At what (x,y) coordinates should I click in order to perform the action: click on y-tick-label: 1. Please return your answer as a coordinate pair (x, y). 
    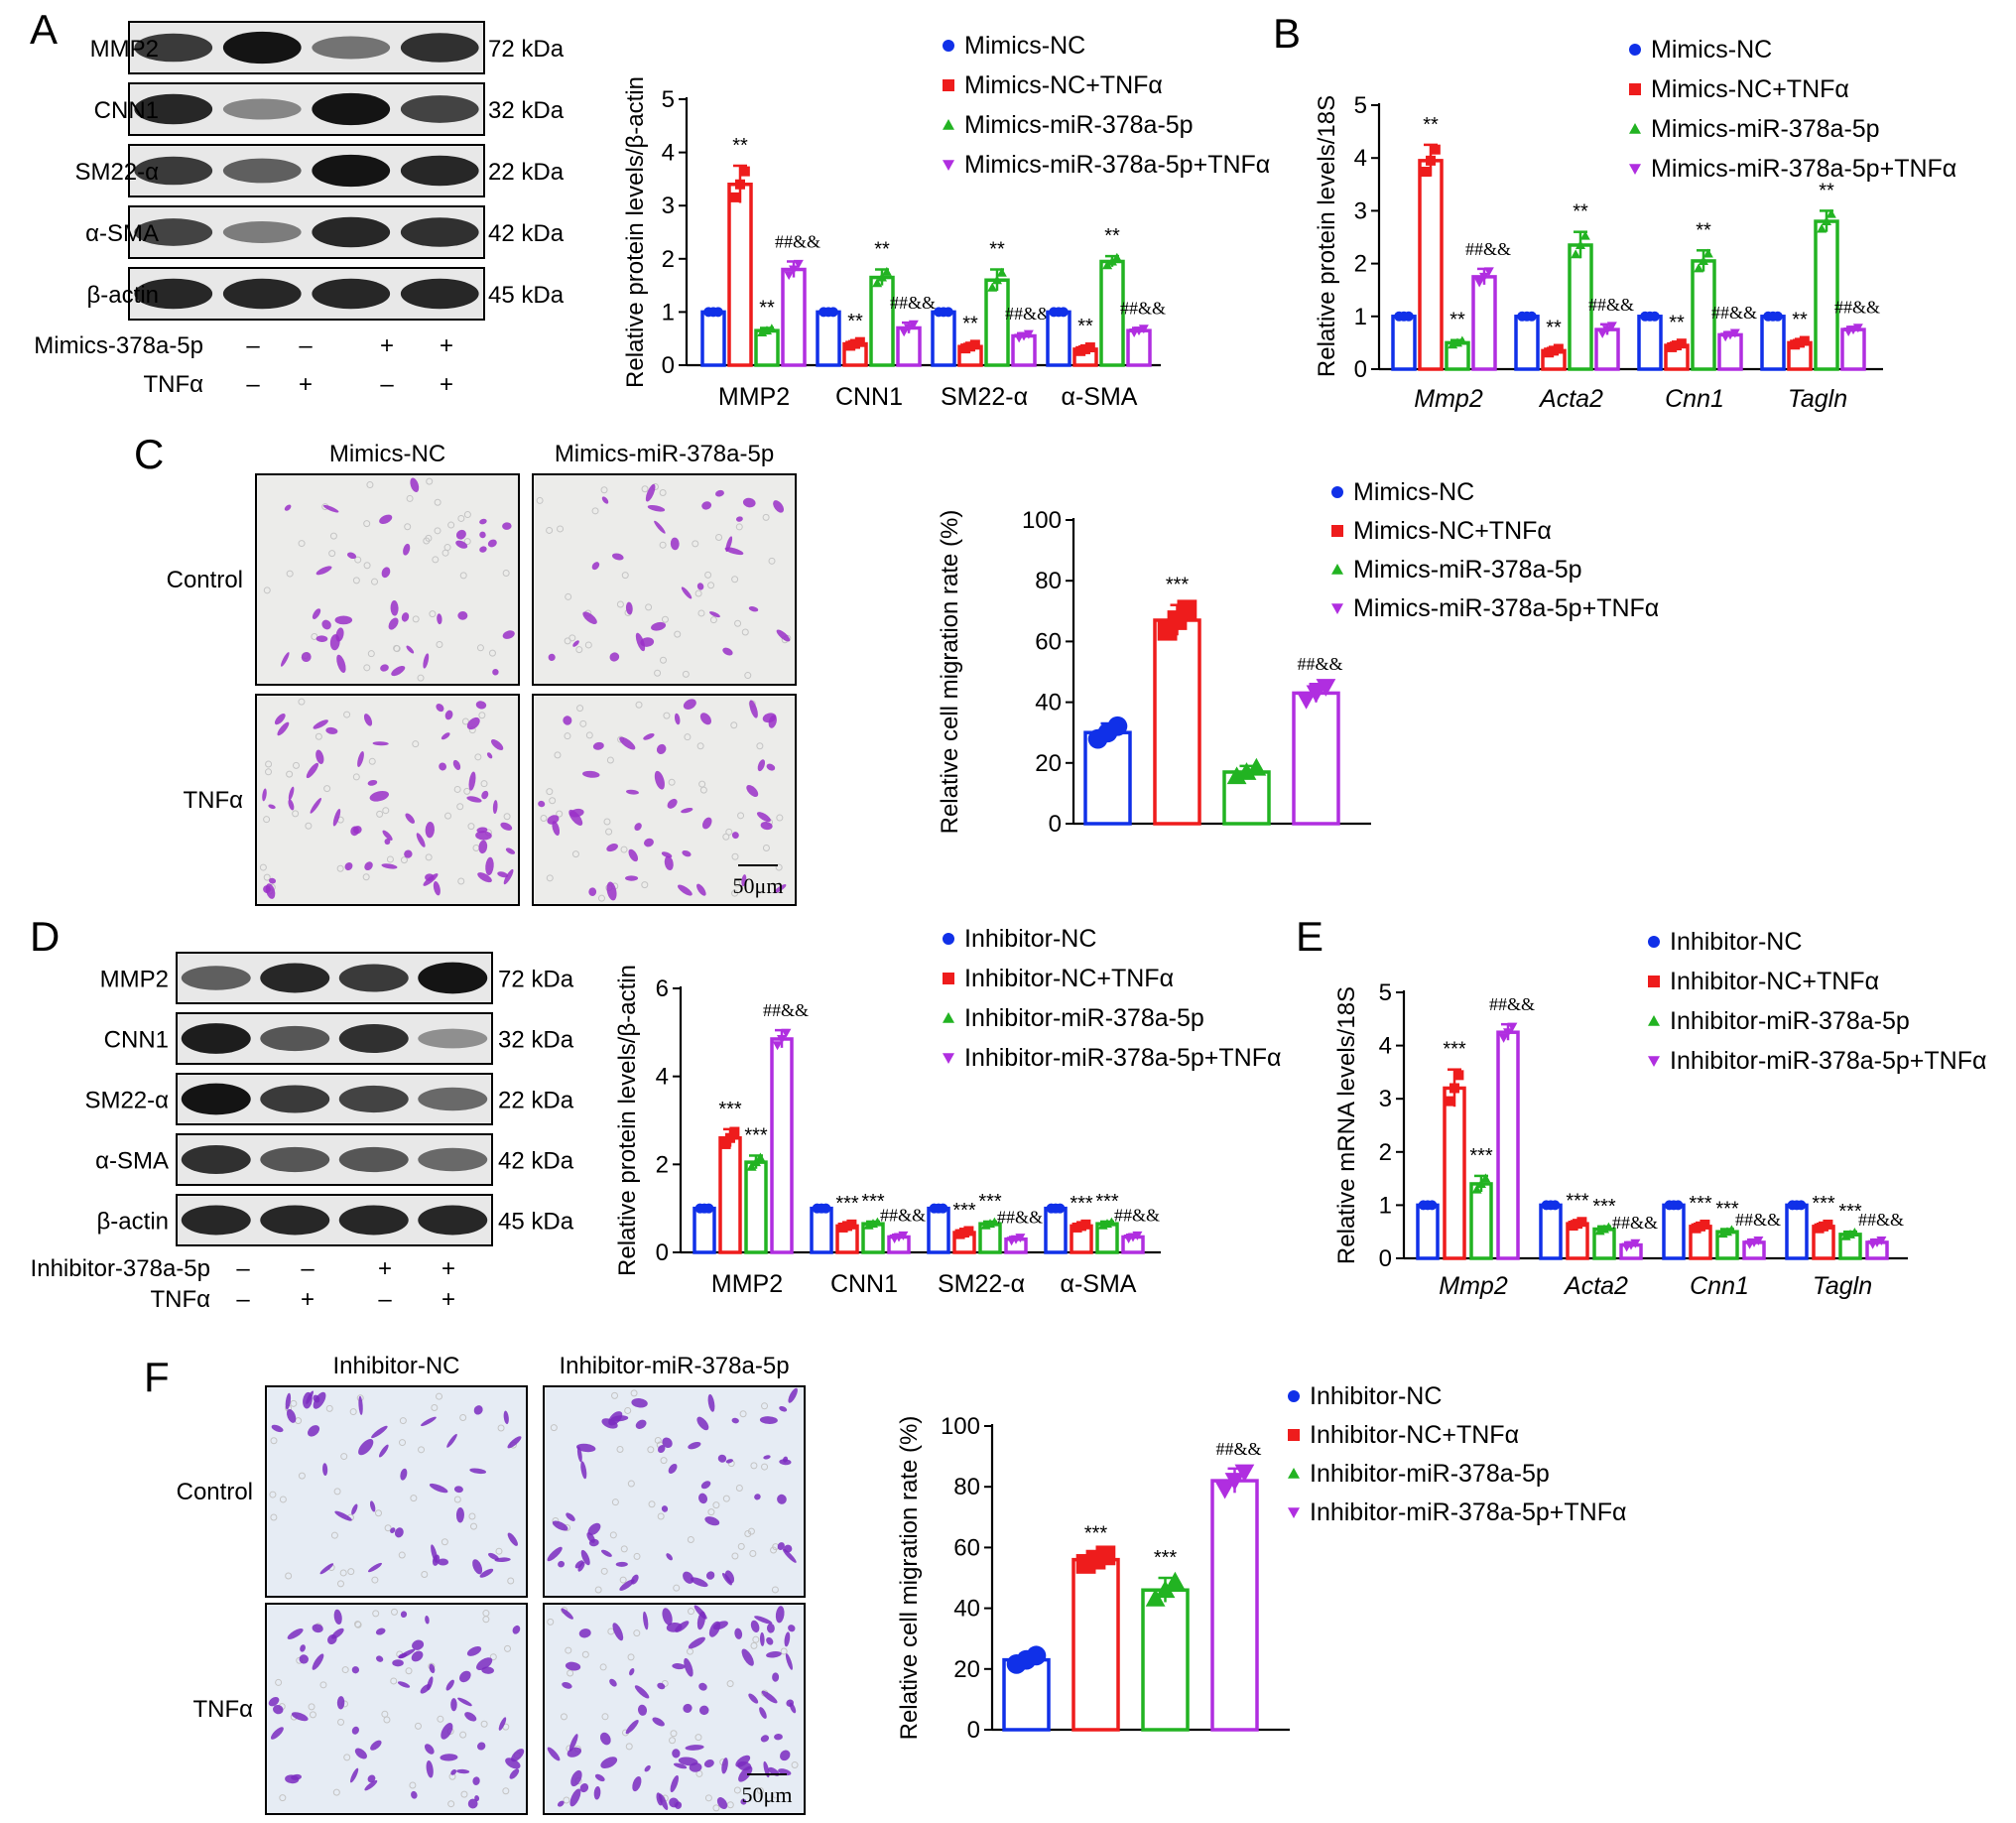
    Looking at the image, I should click on (668, 312).